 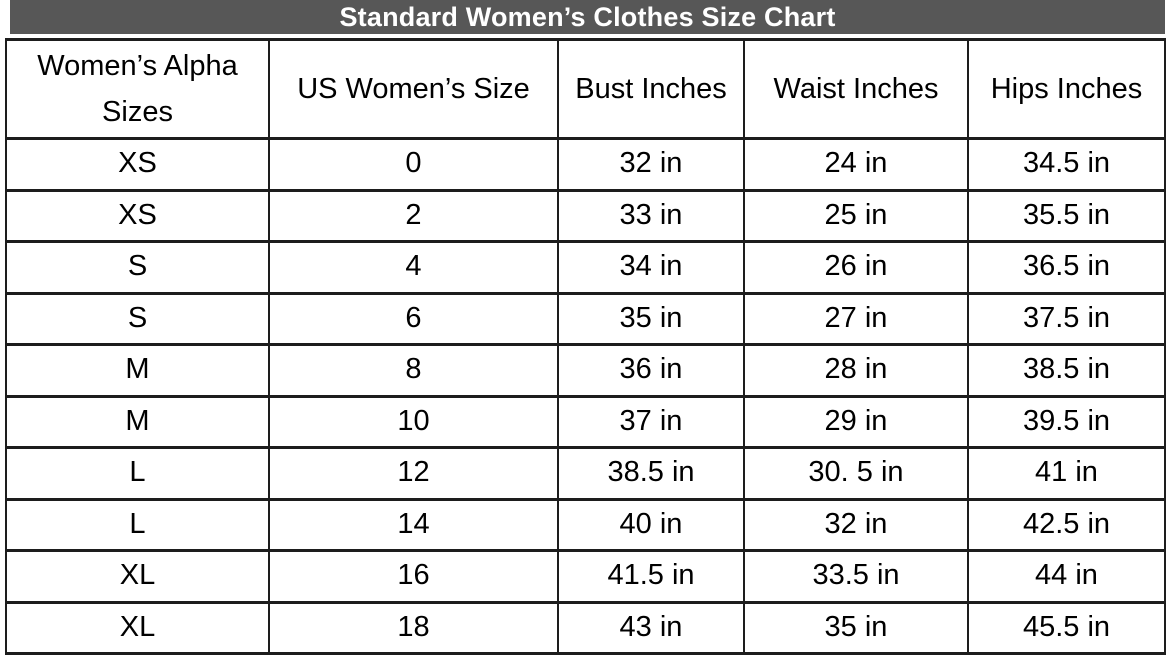 What do you see at coordinates (651, 215) in the screenshot?
I see `table-cell: 33 in` at bounding box center [651, 215].